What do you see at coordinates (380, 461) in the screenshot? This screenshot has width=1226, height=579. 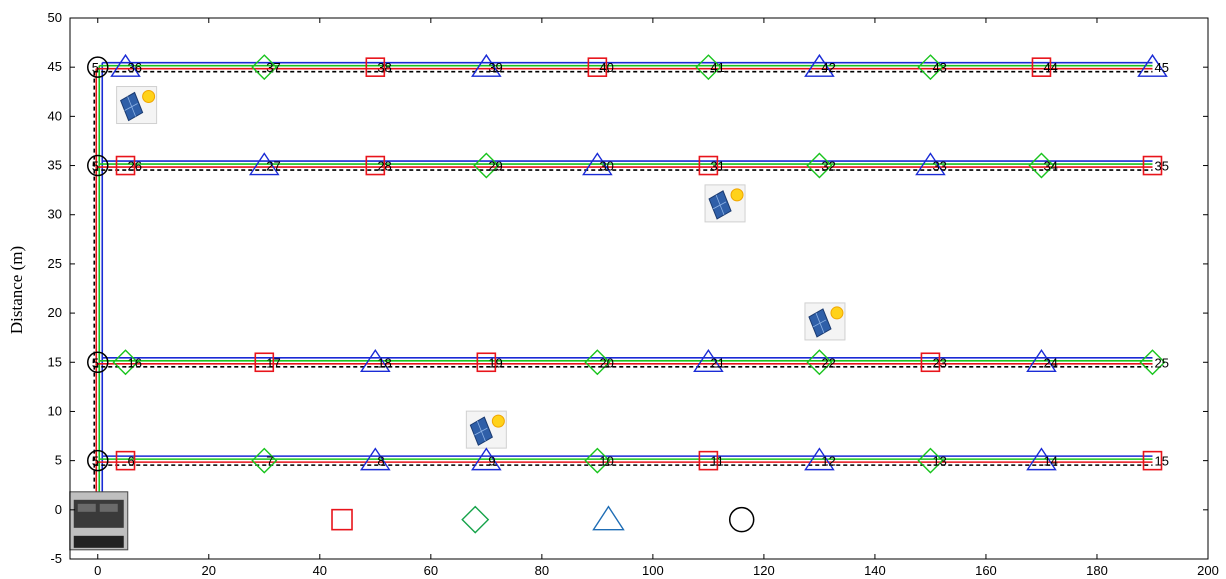 I see `node-label: 8` at bounding box center [380, 461].